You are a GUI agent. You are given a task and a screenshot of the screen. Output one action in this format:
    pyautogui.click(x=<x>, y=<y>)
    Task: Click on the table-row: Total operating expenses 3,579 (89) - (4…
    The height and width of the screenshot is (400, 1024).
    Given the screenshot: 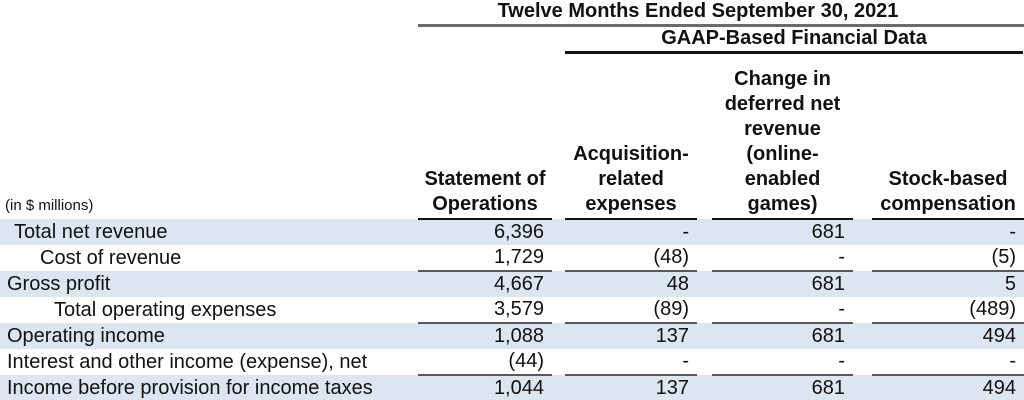 What is the action you would take?
    pyautogui.click(x=512, y=310)
    